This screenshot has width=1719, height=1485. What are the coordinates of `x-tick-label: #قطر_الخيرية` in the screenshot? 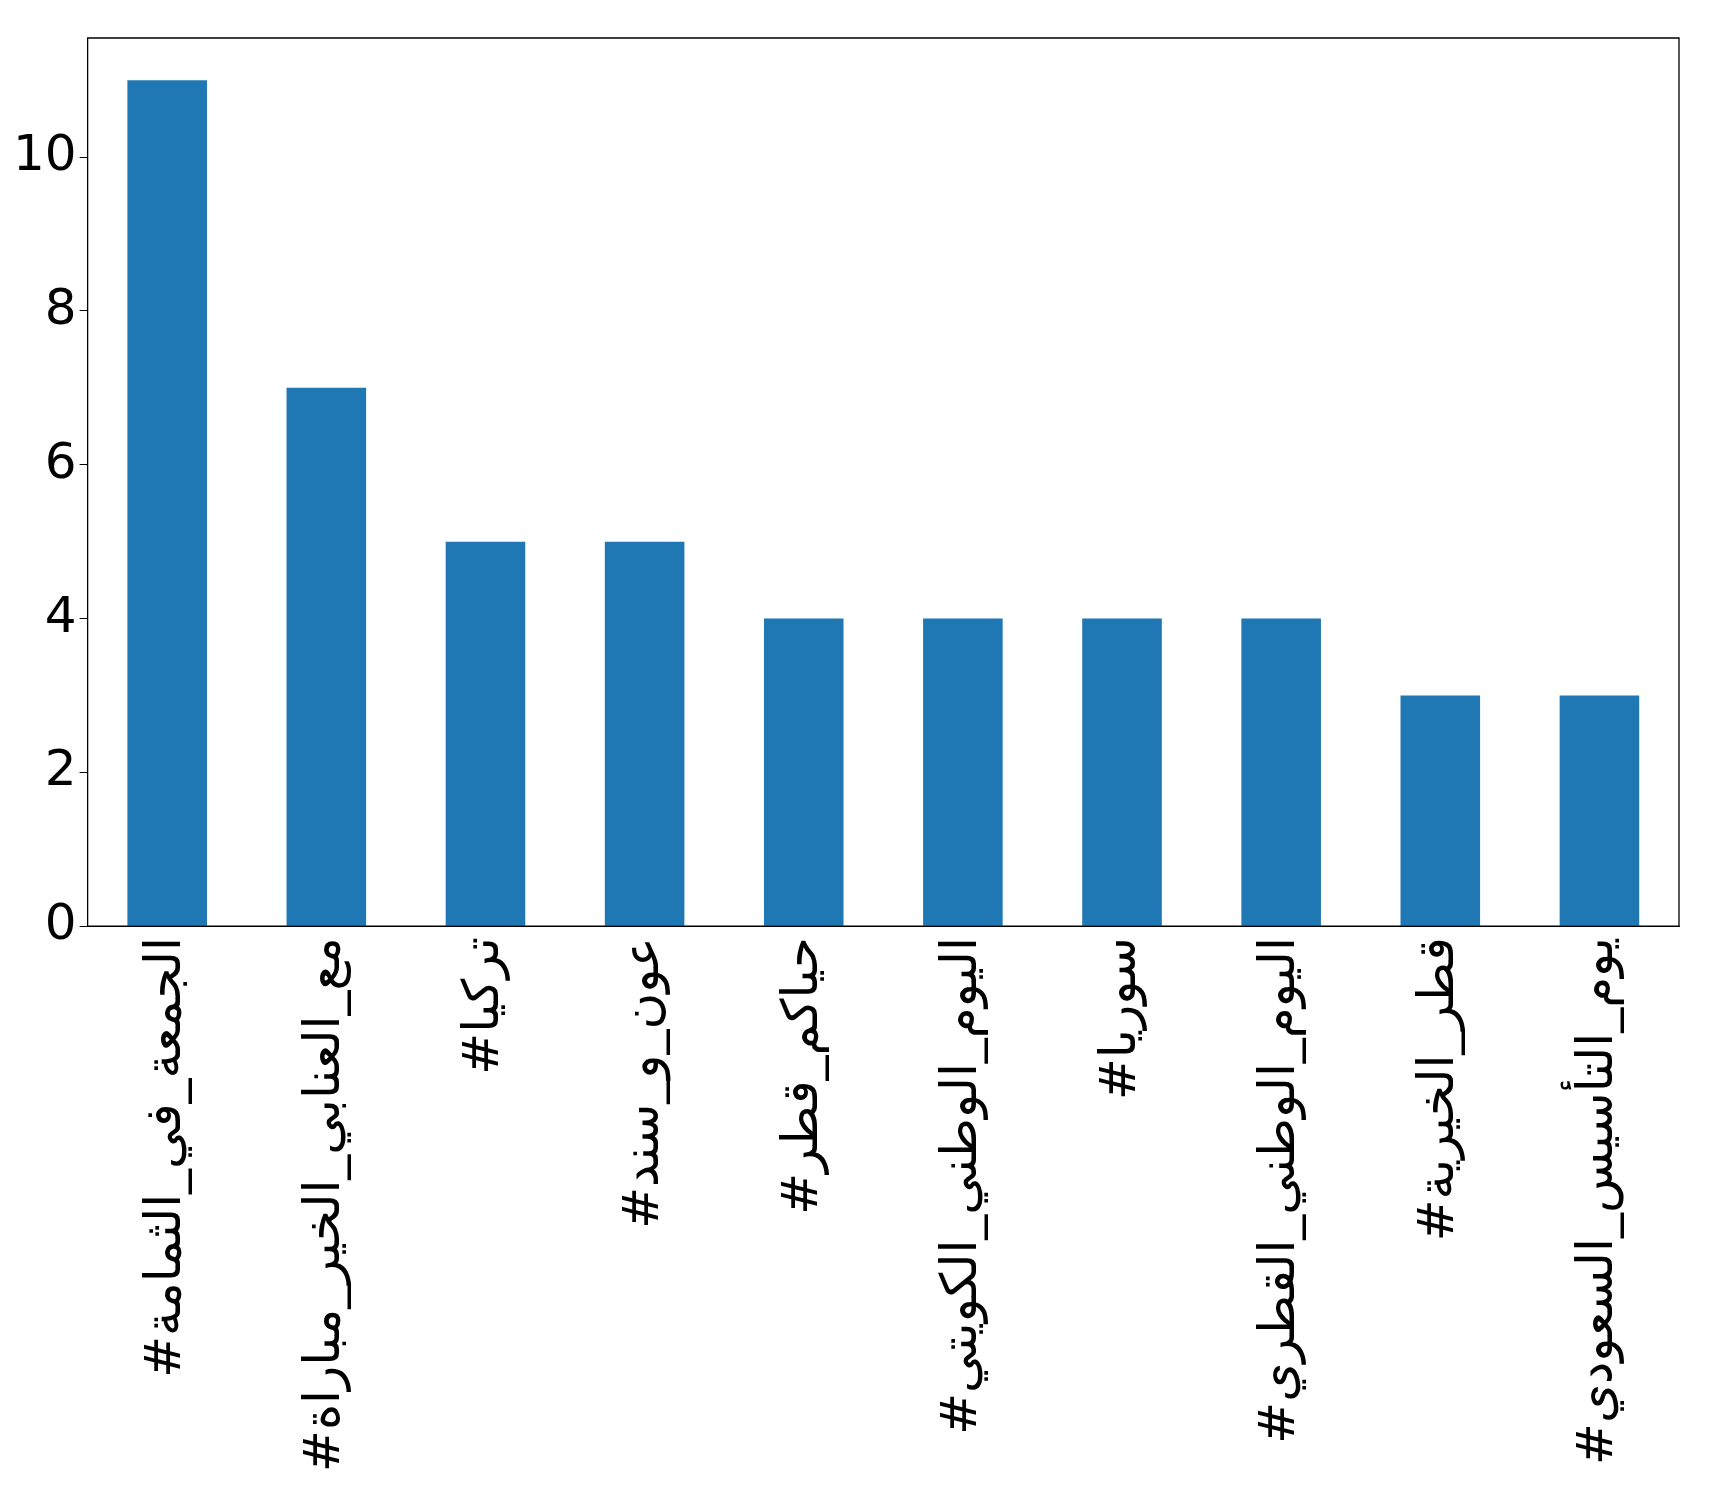 It's located at (1436, 1089).